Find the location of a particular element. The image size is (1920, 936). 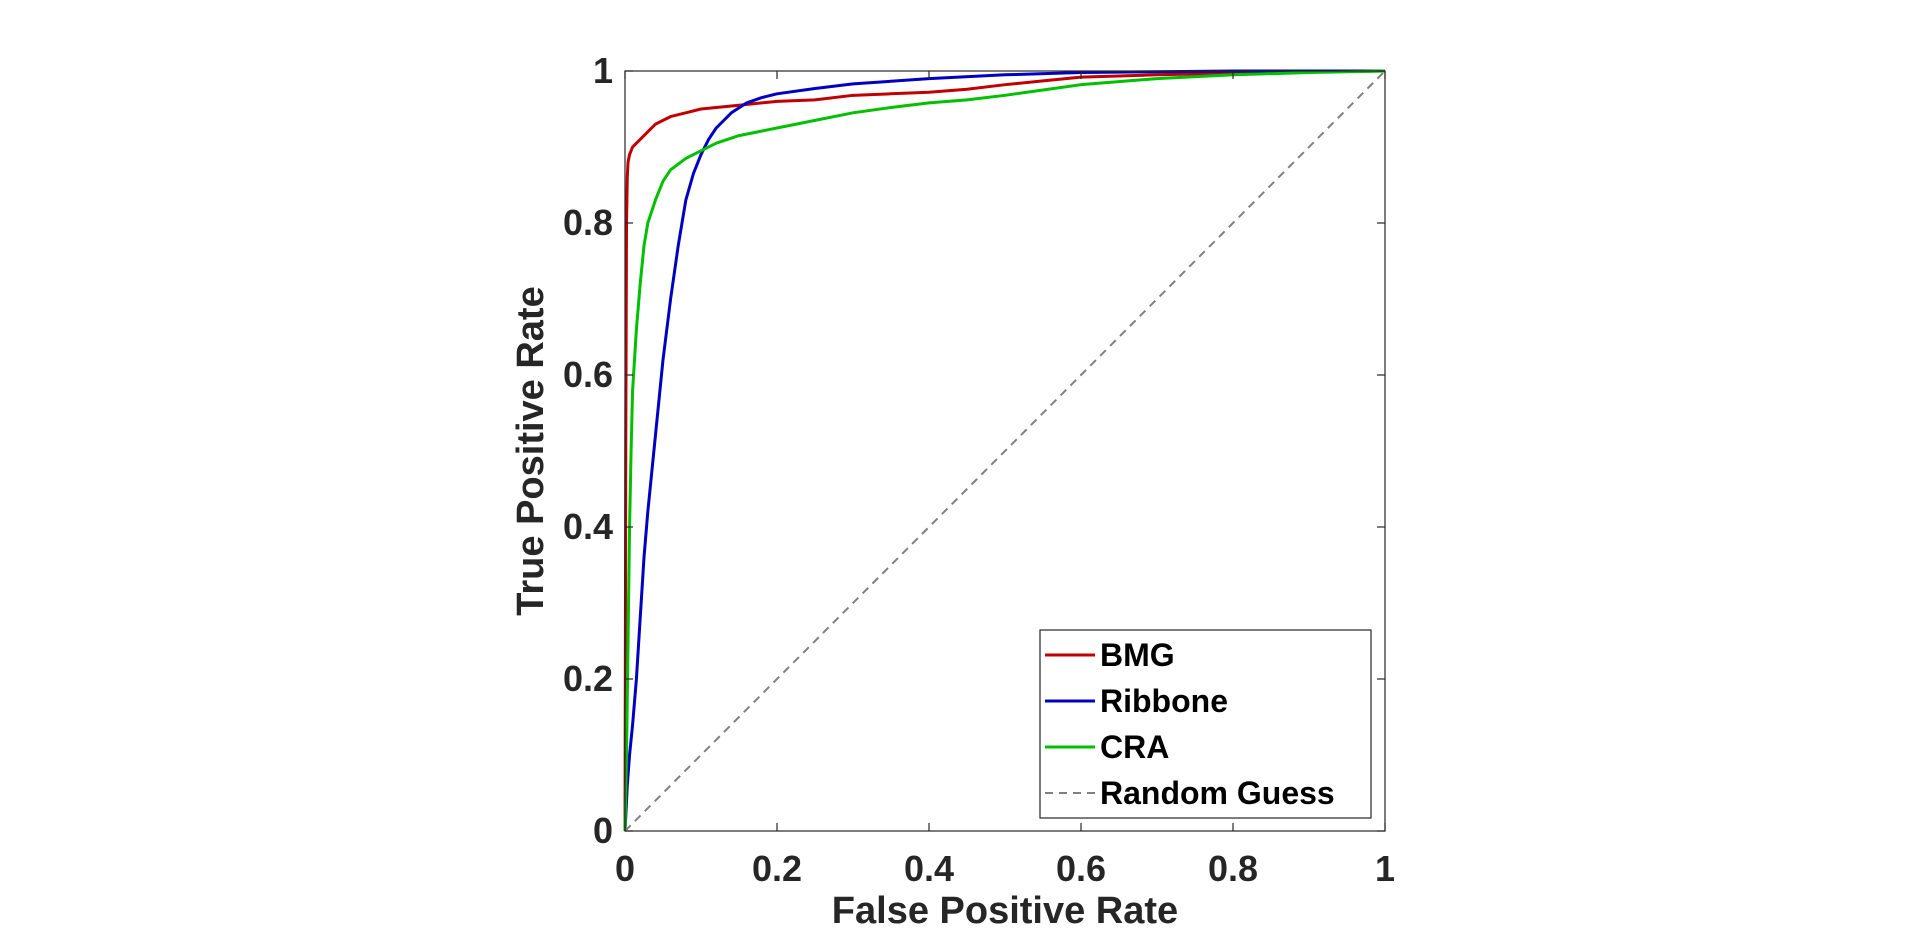

y-tick-label-0: 0 is located at coordinates (603, 830).